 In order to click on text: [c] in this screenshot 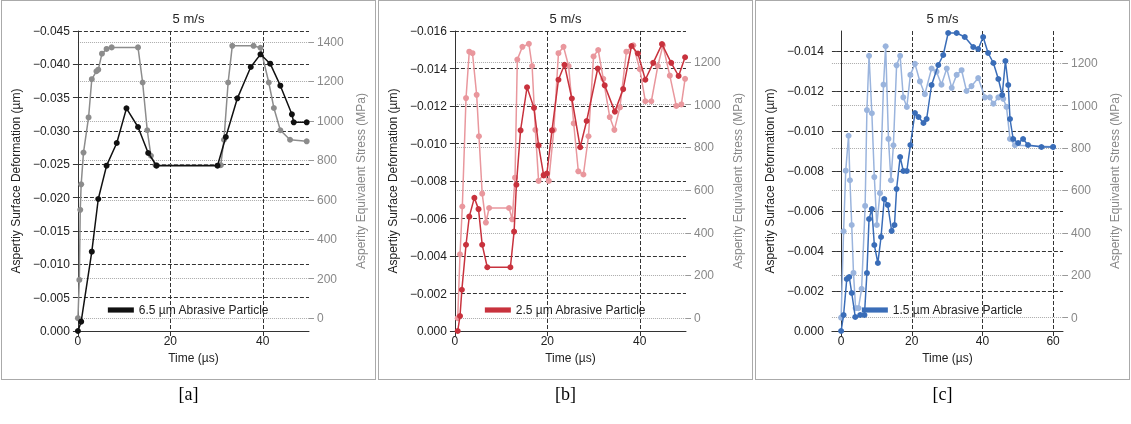, I will do `click(942, 394)`.